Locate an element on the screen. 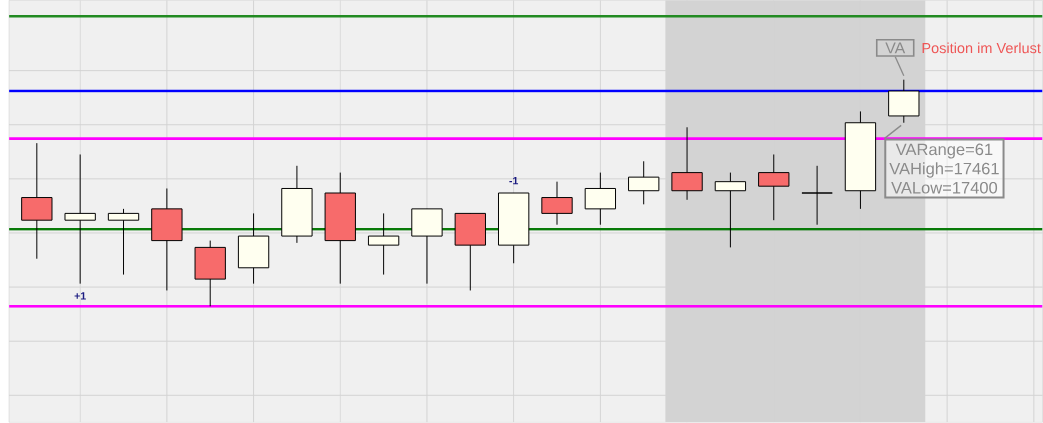  annotation: VAHigh=17461 is located at coordinates (944, 170).